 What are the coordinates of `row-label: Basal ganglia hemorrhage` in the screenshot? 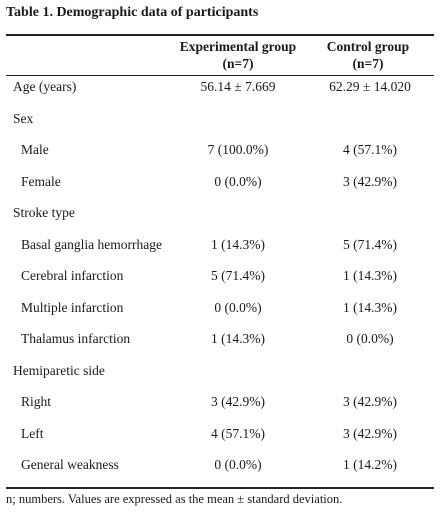 It's located at (91, 244).